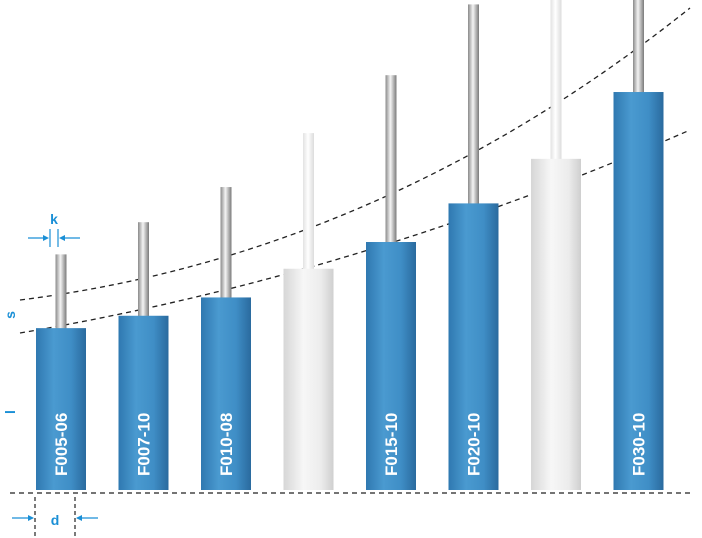  What do you see at coordinates (10, 412) in the screenshot?
I see `l-label: l` at bounding box center [10, 412].